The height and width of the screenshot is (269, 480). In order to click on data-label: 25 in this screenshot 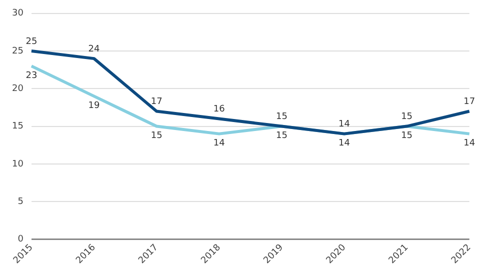, I will do `click(32, 41)`.